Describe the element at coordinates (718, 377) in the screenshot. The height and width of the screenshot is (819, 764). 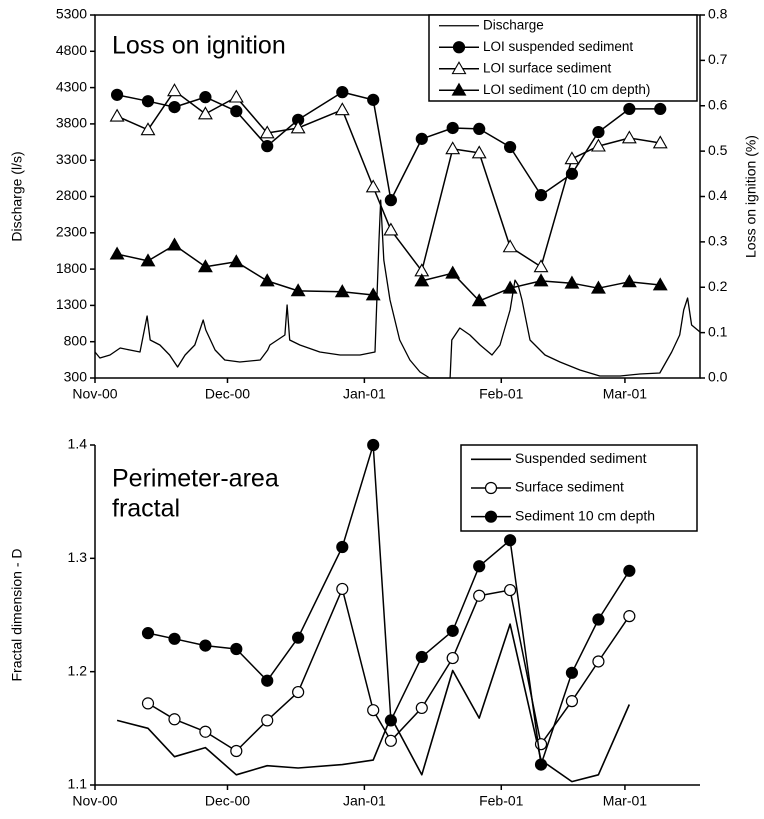
I see `y2-tick-label: 0.0` at that location.